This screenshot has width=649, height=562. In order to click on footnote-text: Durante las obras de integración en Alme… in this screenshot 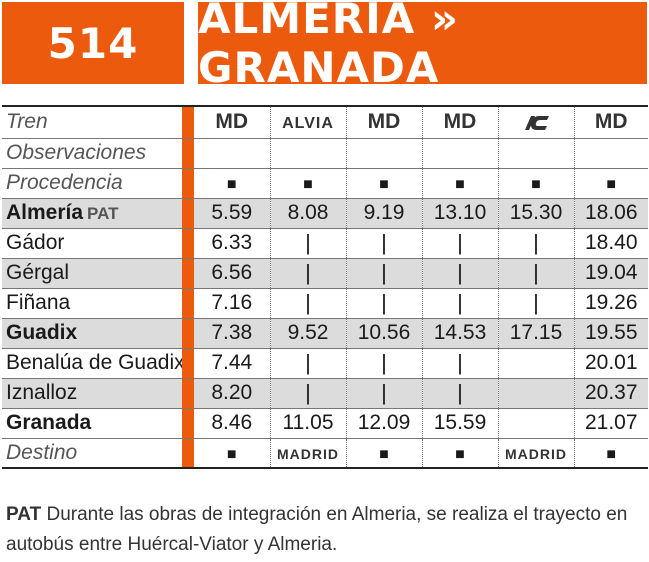, I will do `click(317, 529)`.